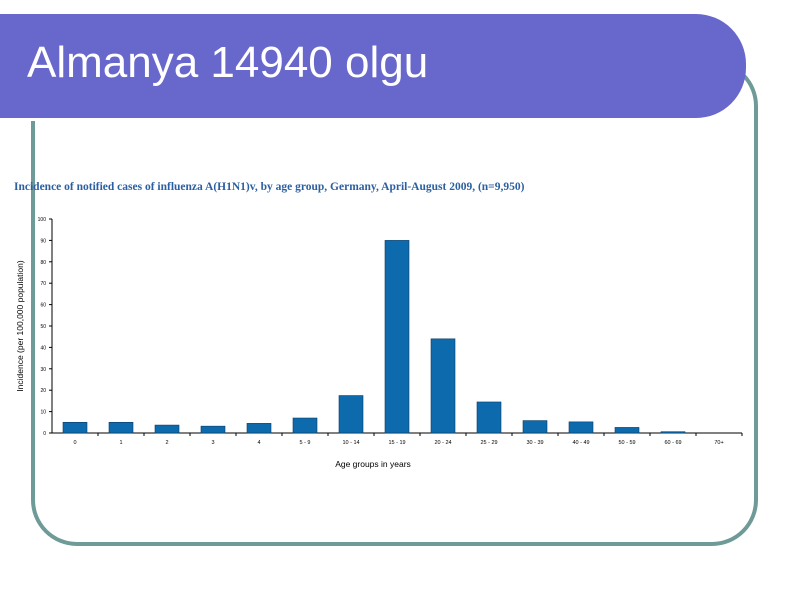 This screenshot has width=800, height=600. Describe the element at coordinates (120, 443) in the screenshot. I see `x-tick-label: 1` at that location.